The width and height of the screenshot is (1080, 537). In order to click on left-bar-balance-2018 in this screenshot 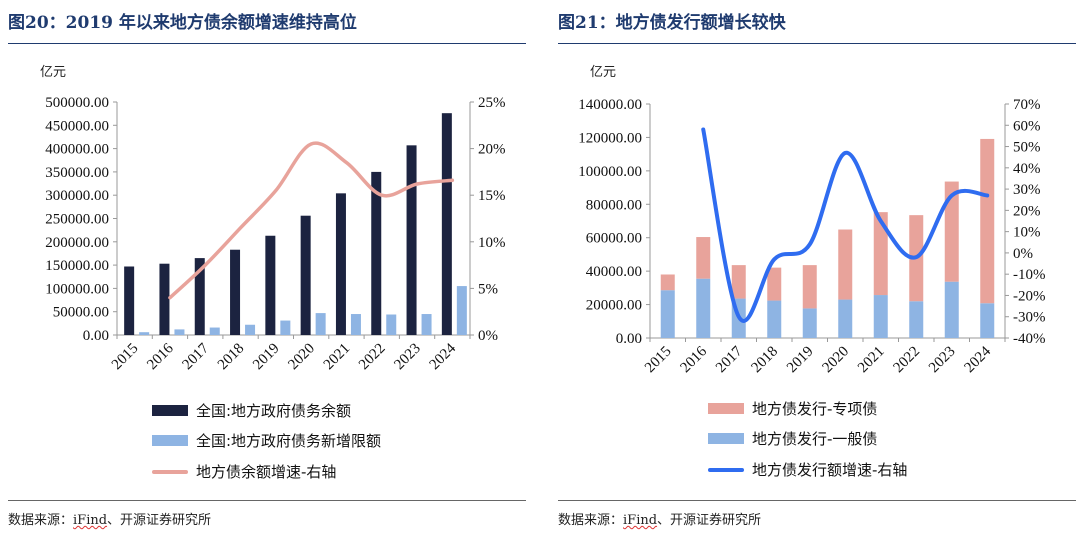, I will do `click(235, 292)`.